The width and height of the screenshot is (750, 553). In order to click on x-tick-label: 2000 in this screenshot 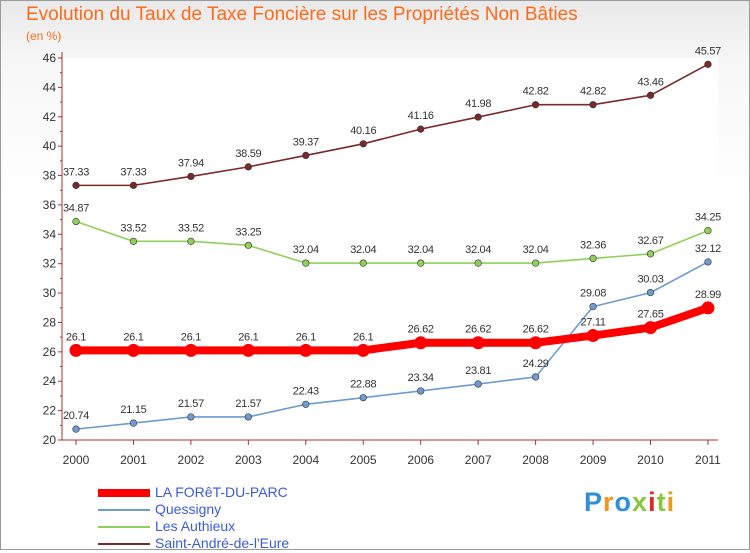, I will do `click(76, 460)`.